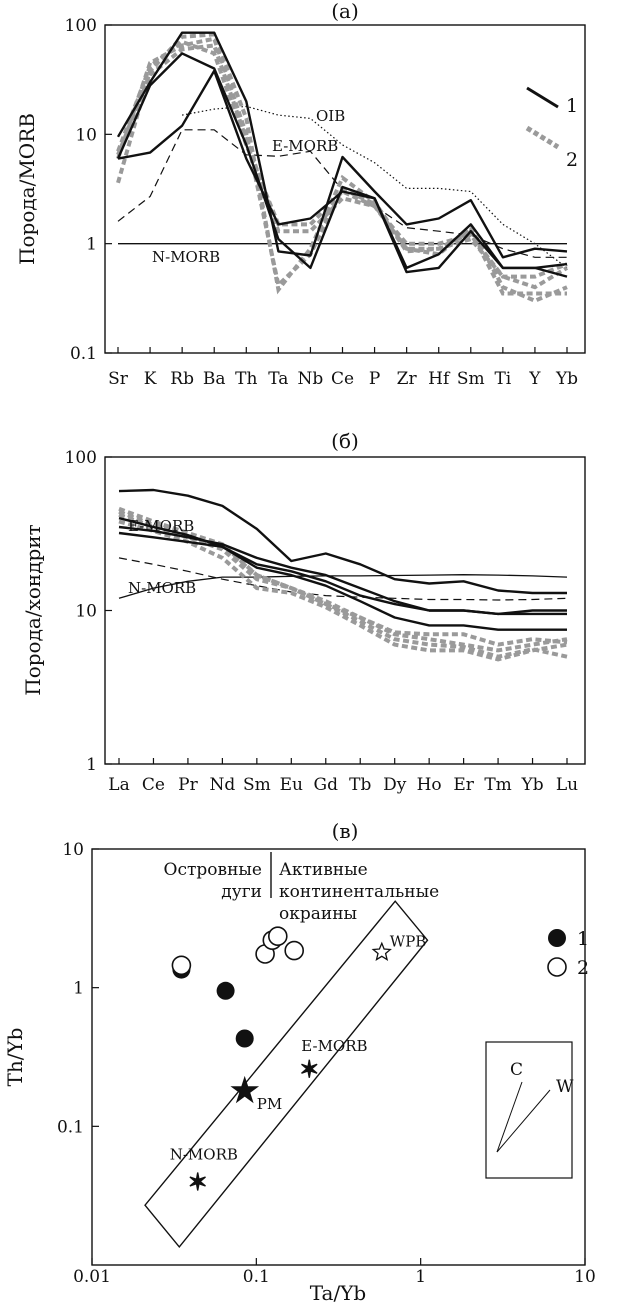  What do you see at coordinates (343, 586) in the screenshot?
I see `ref-line-n-morb` at bounding box center [343, 586].